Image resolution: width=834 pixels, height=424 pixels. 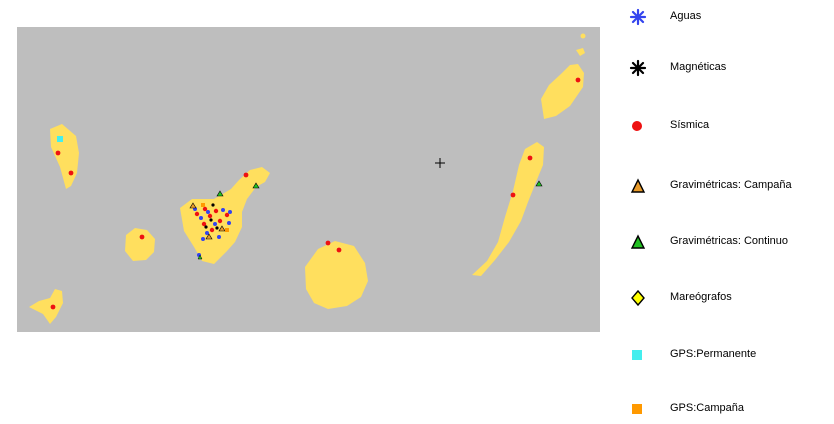 What do you see at coordinates (638, 68) in the screenshot?
I see `black-asterisk-icon` at bounding box center [638, 68].